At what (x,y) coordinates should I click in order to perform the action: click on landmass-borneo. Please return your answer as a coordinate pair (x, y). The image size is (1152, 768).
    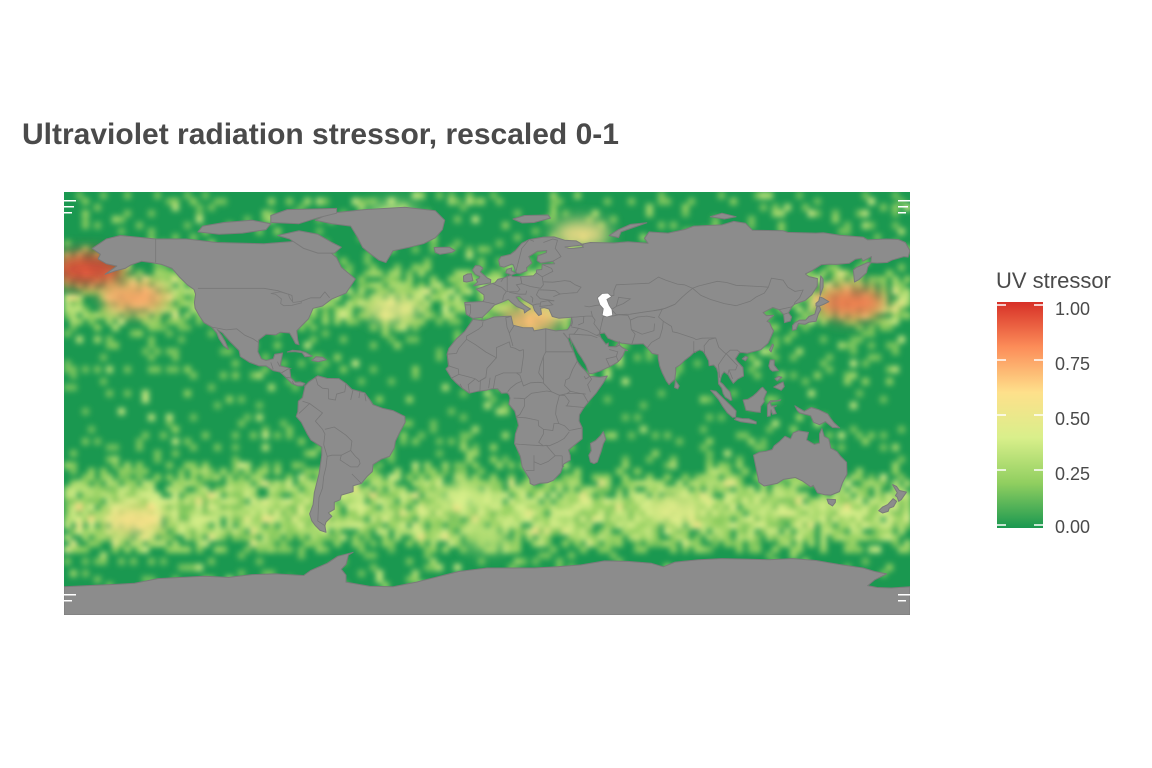
    Looking at the image, I should click on (755, 399).